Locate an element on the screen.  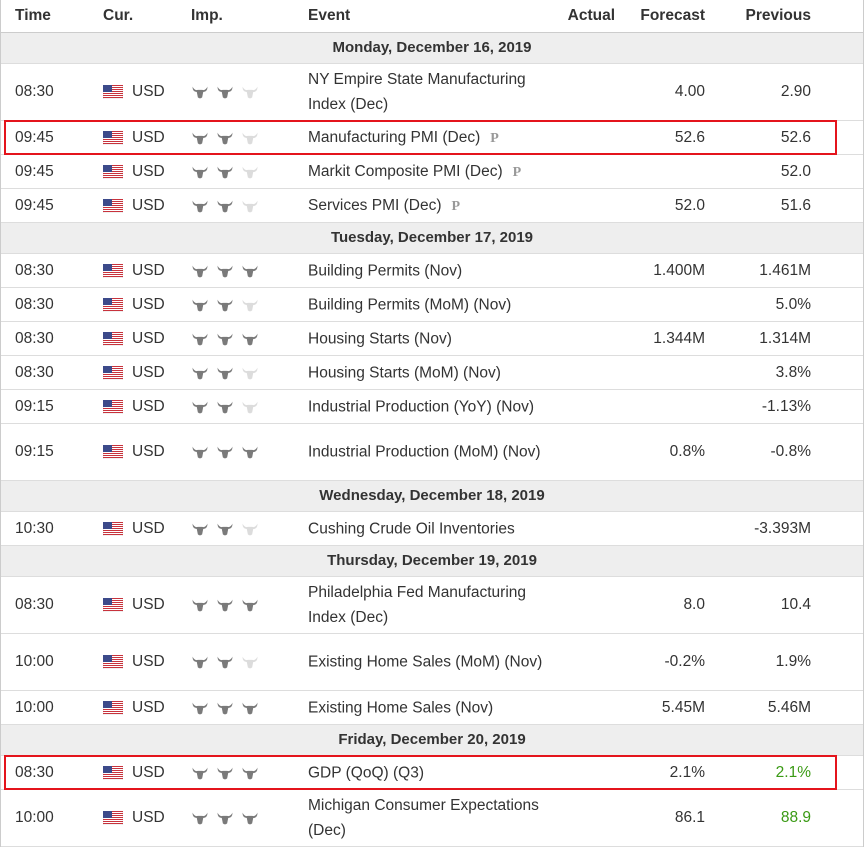
event-name: Cushing Crude Oil Inventories is located at coordinates (411, 528).